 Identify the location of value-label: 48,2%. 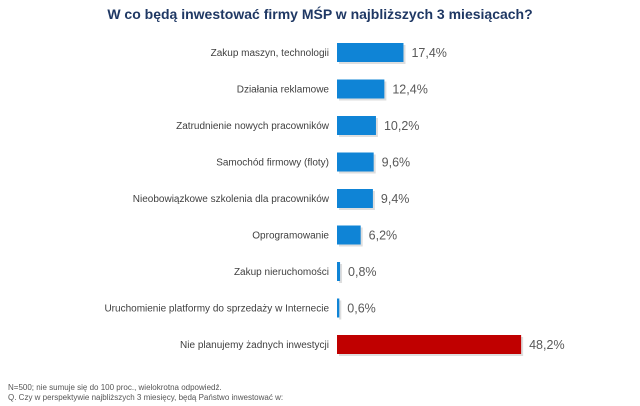
(546, 345).